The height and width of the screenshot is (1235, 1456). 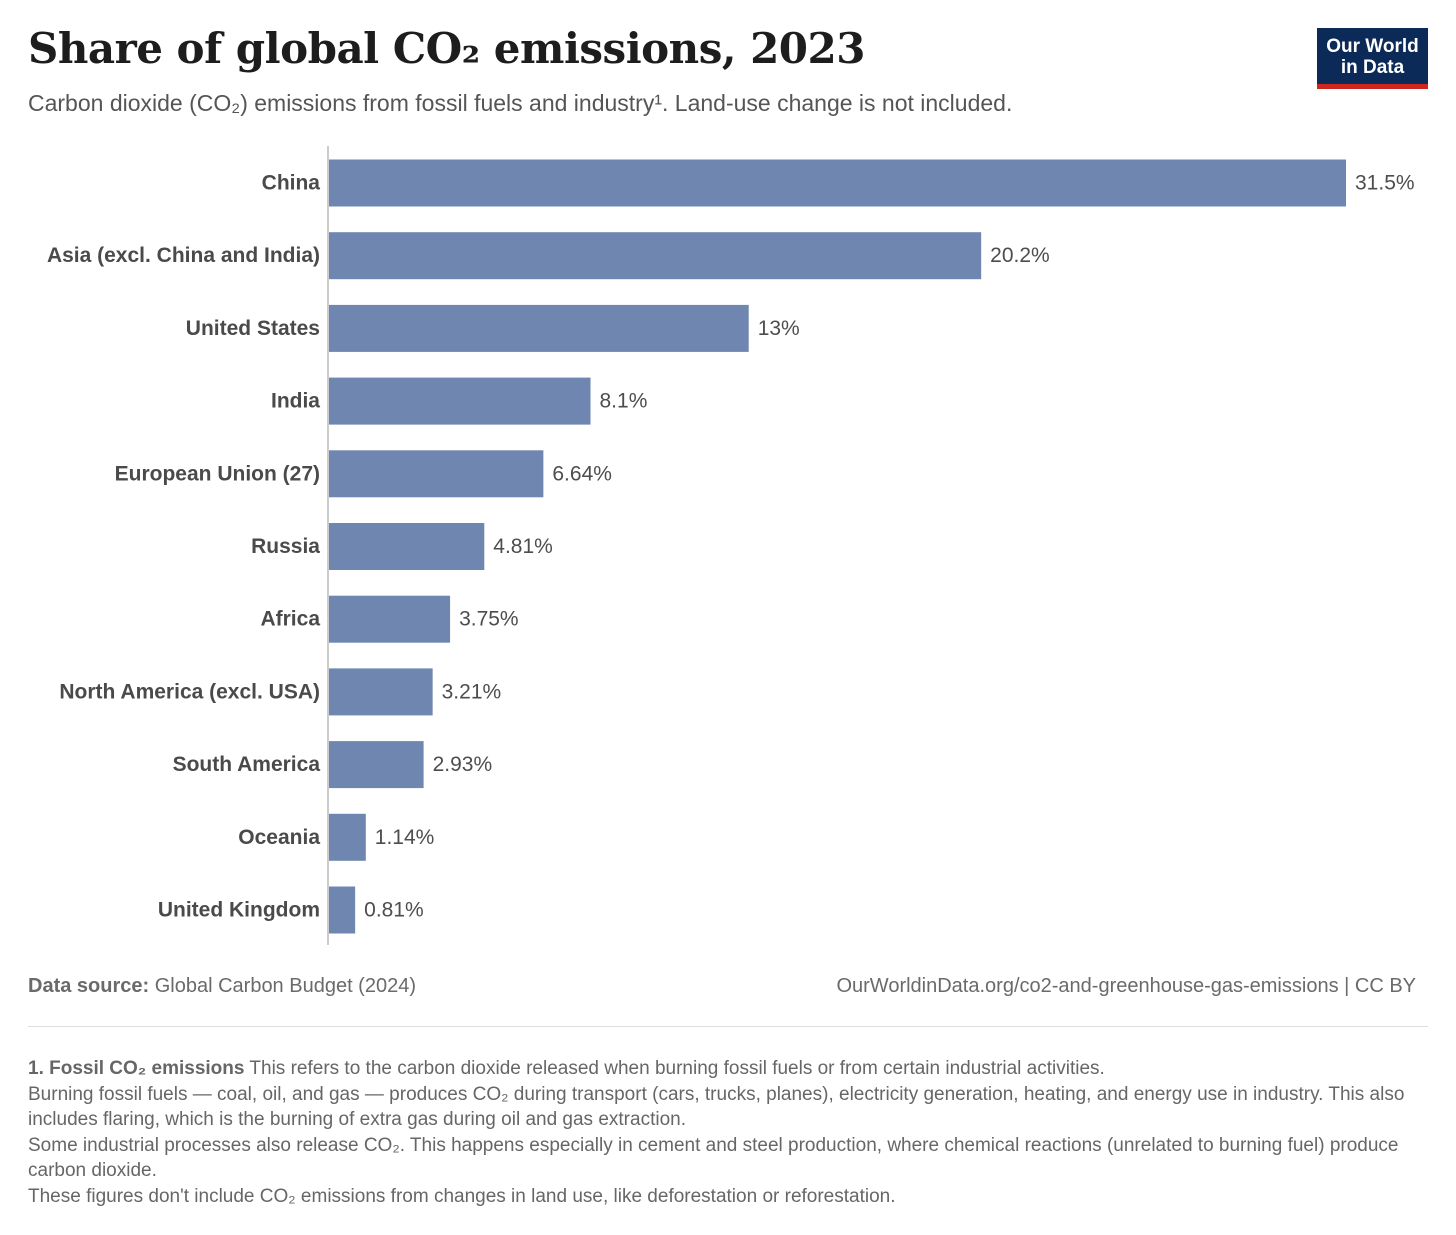 I want to click on category-label: Africa, so click(x=290, y=619).